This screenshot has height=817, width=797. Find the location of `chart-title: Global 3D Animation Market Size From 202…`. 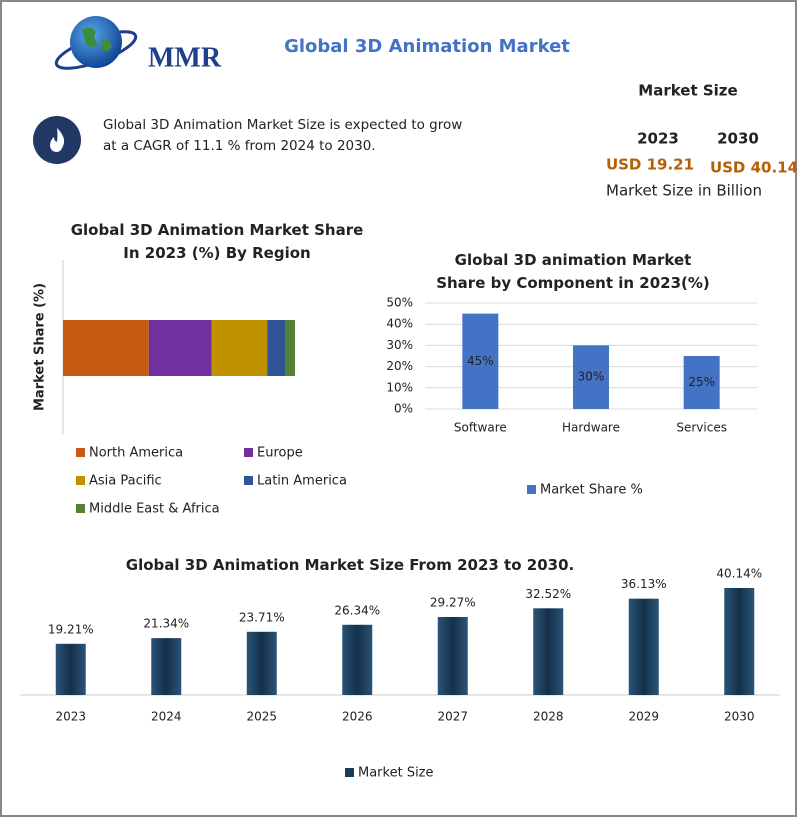

chart-title: Global 3D Animation Market Size From 202… is located at coordinates (350, 565).